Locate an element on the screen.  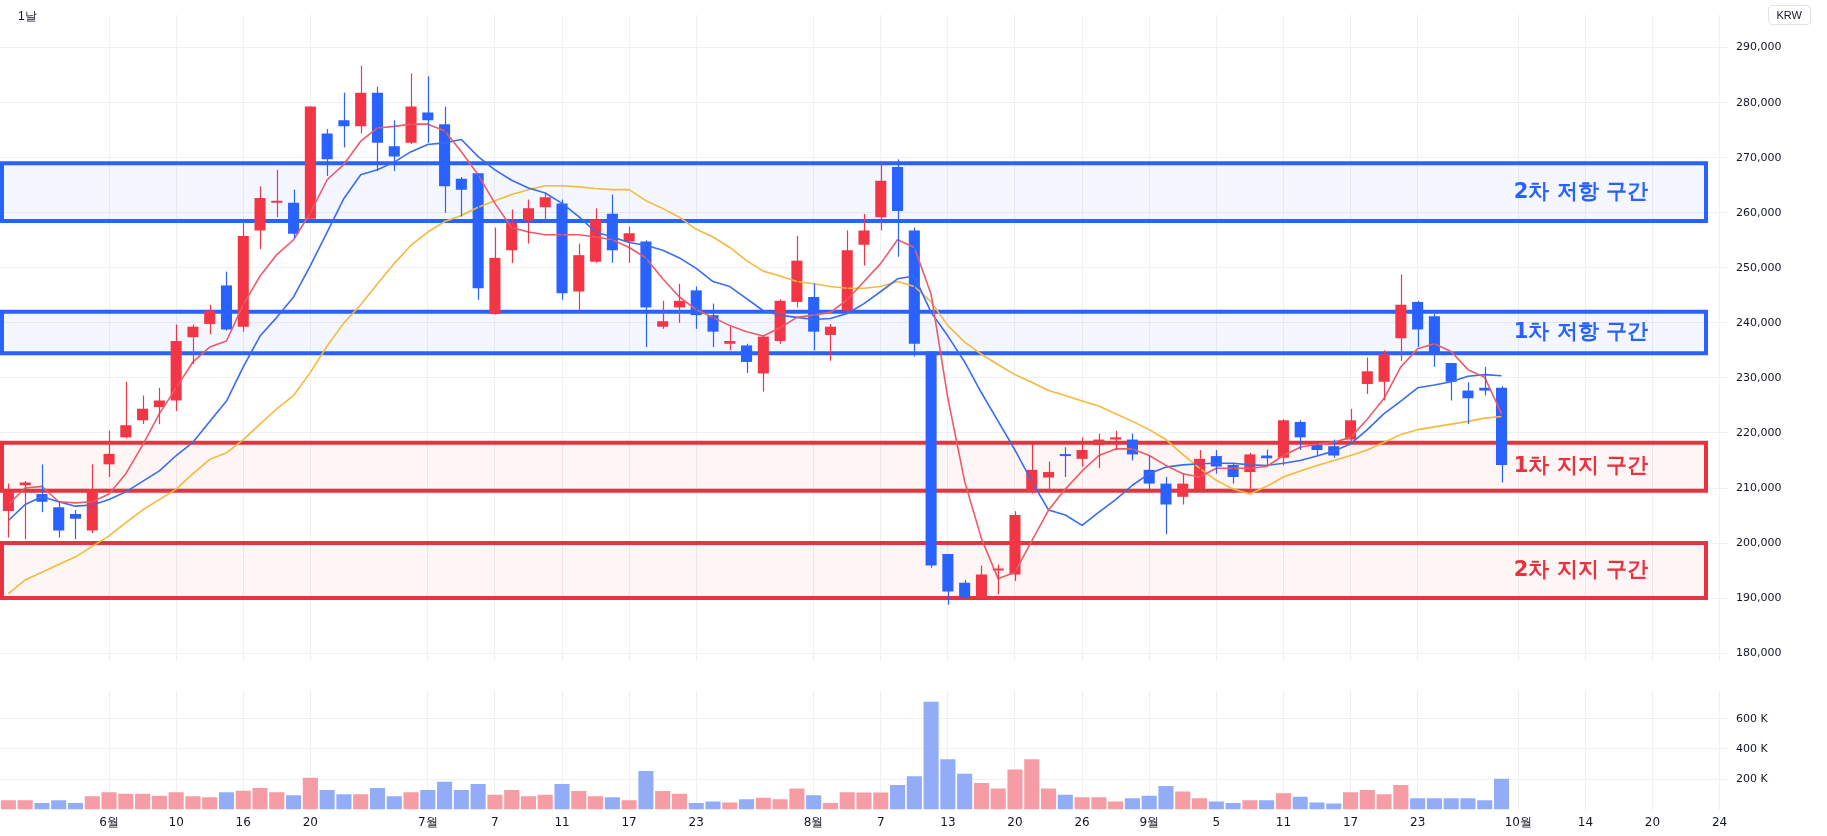
x-tick-label: 13 is located at coordinates (948, 821).